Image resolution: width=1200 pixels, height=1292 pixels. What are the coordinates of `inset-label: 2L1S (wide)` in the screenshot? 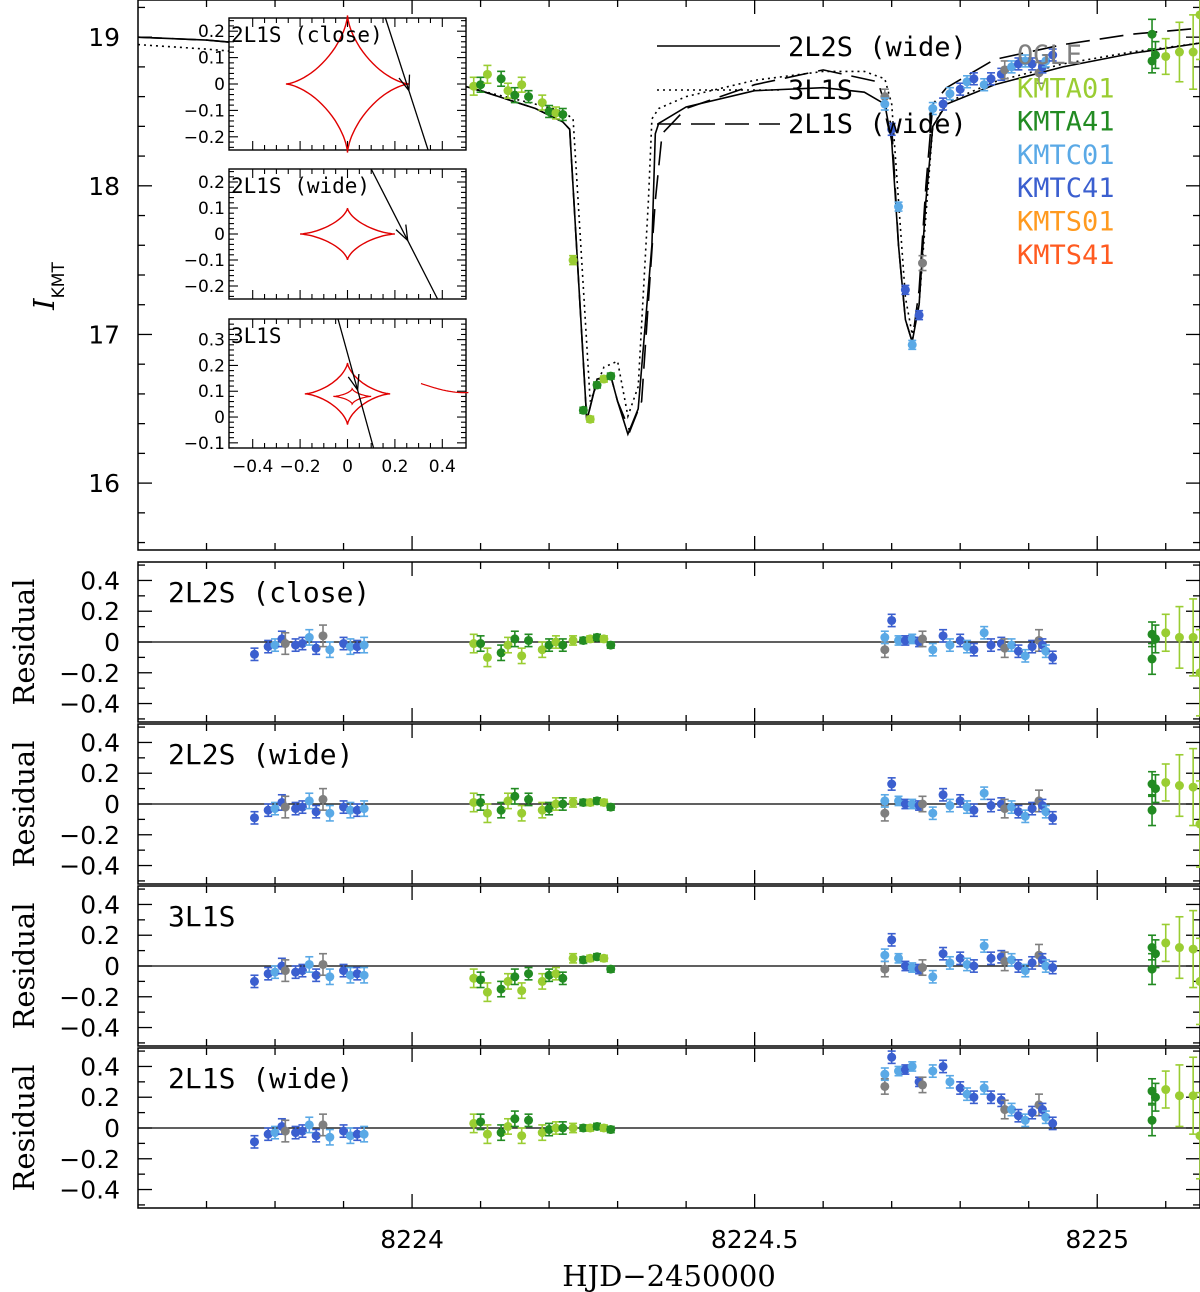 It's located at (300, 186).